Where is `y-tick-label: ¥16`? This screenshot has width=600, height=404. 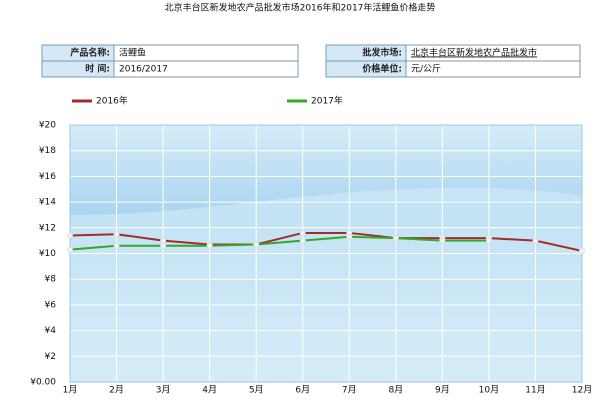 y-tick-label: ¥16 is located at coordinates (47, 177).